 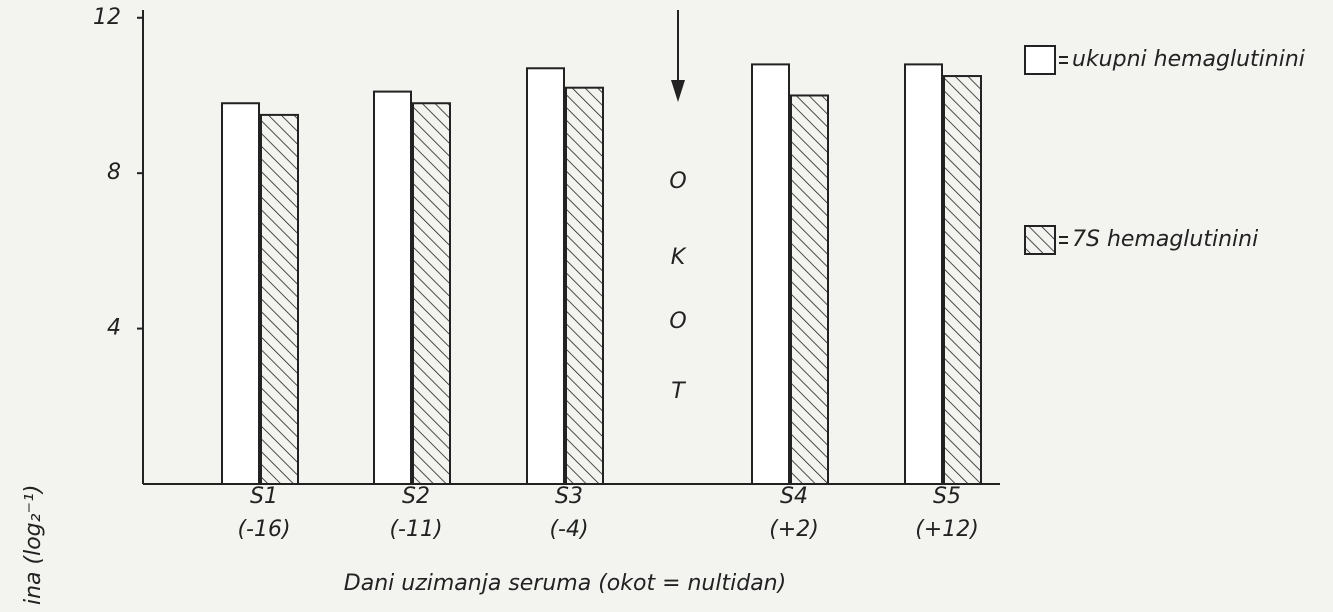 I want to click on annotation-letter: K, so click(x=679, y=257).